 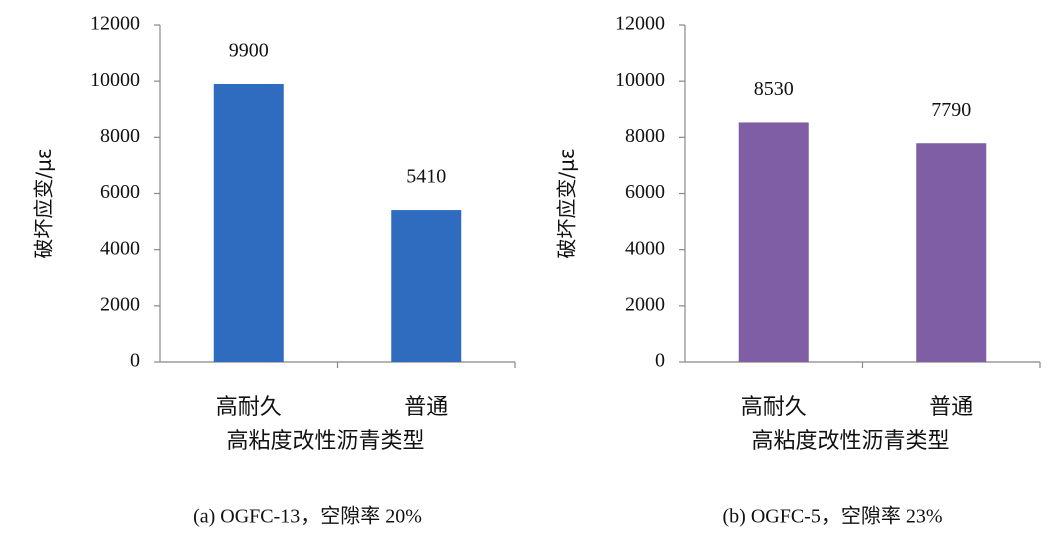 I want to click on data-label: 5410, so click(x=426, y=177).